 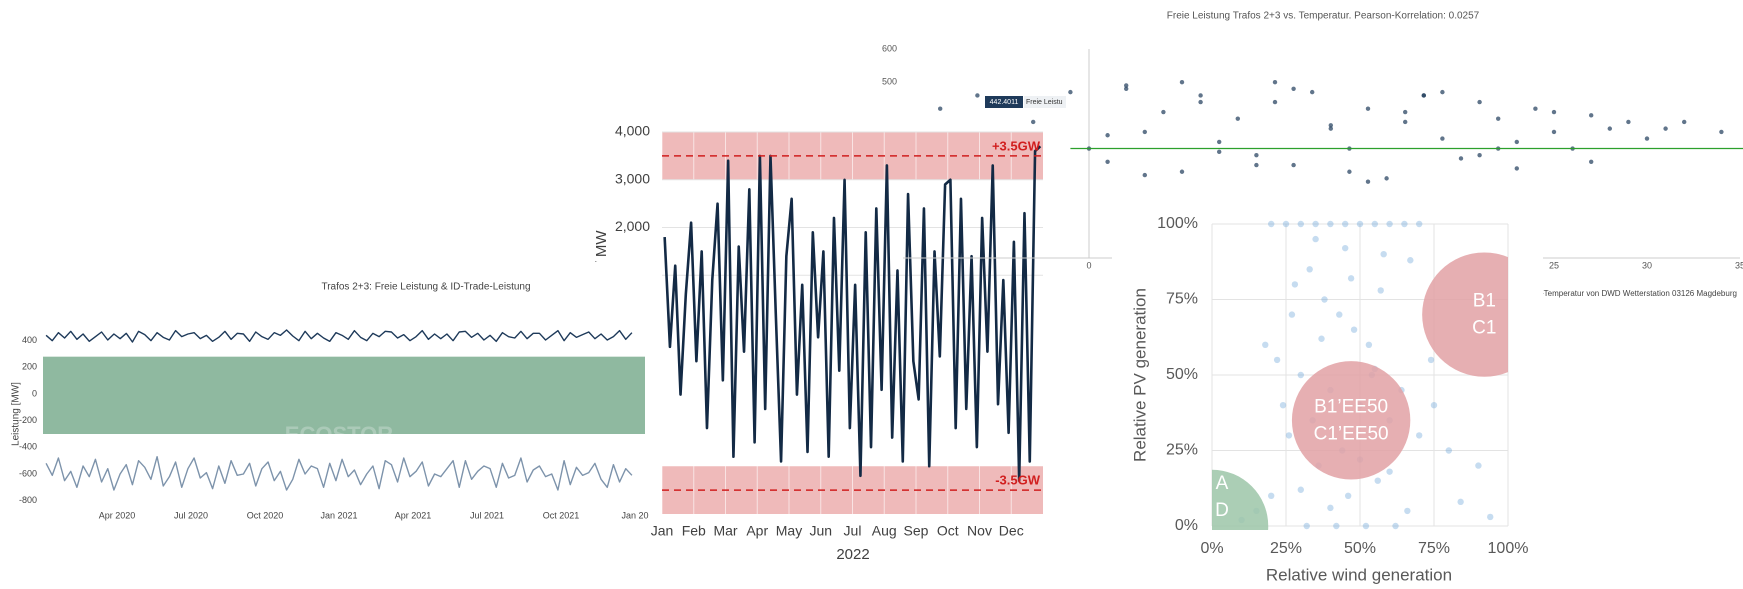 What do you see at coordinates (34, 393) in the screenshot?
I see `y-tick-label: 0` at bounding box center [34, 393].